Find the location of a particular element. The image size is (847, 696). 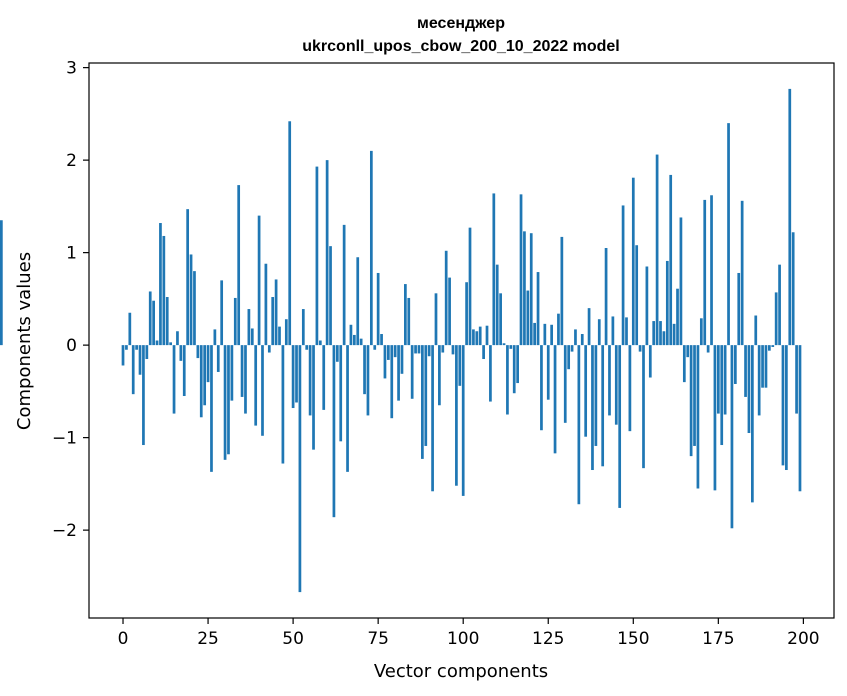

x-axis-ticks: 0 25 50 75 100 125 150 175 200 is located at coordinates (469, 633).